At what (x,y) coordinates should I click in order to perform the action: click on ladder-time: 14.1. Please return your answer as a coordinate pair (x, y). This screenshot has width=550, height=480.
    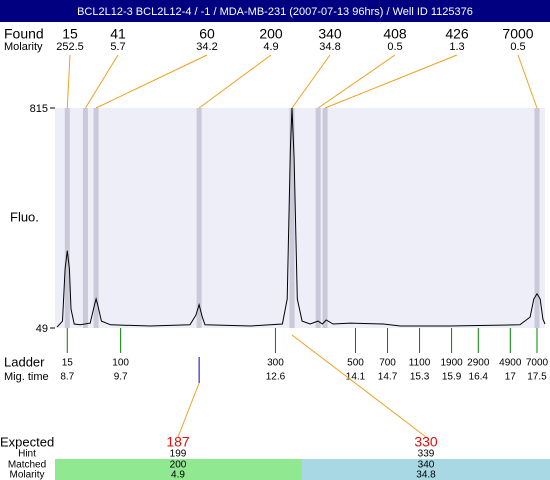
    Looking at the image, I should click on (356, 377).